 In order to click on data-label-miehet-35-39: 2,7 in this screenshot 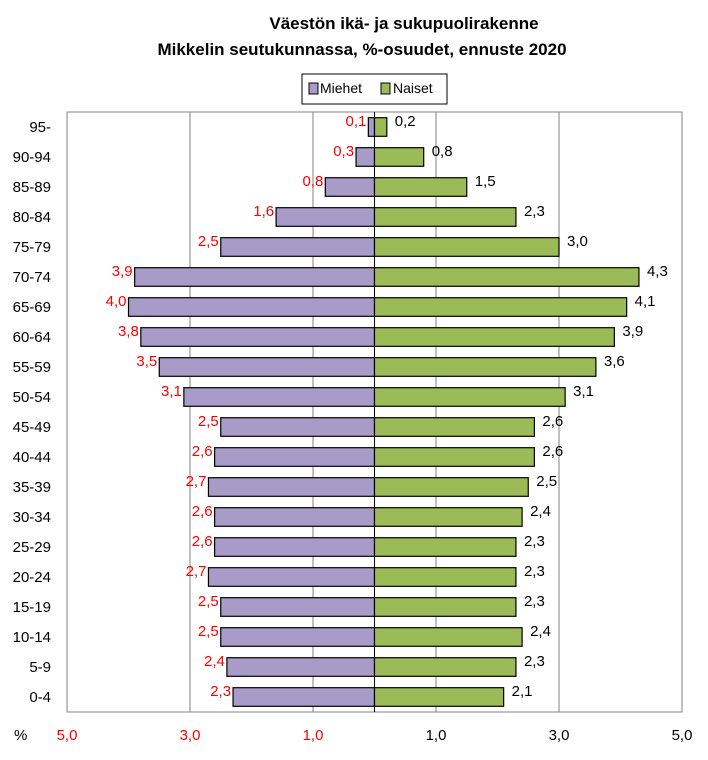, I will do `click(196, 481)`.